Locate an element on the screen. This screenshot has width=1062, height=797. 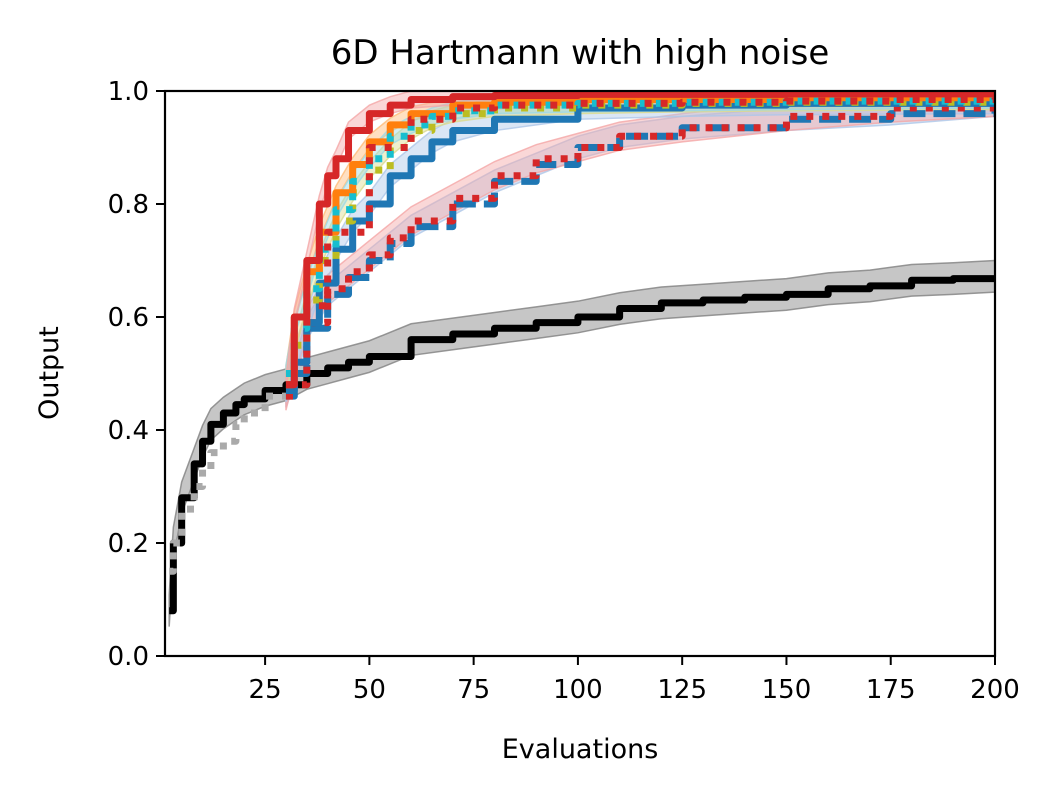
x-tick-label: 200 is located at coordinates (995, 690).